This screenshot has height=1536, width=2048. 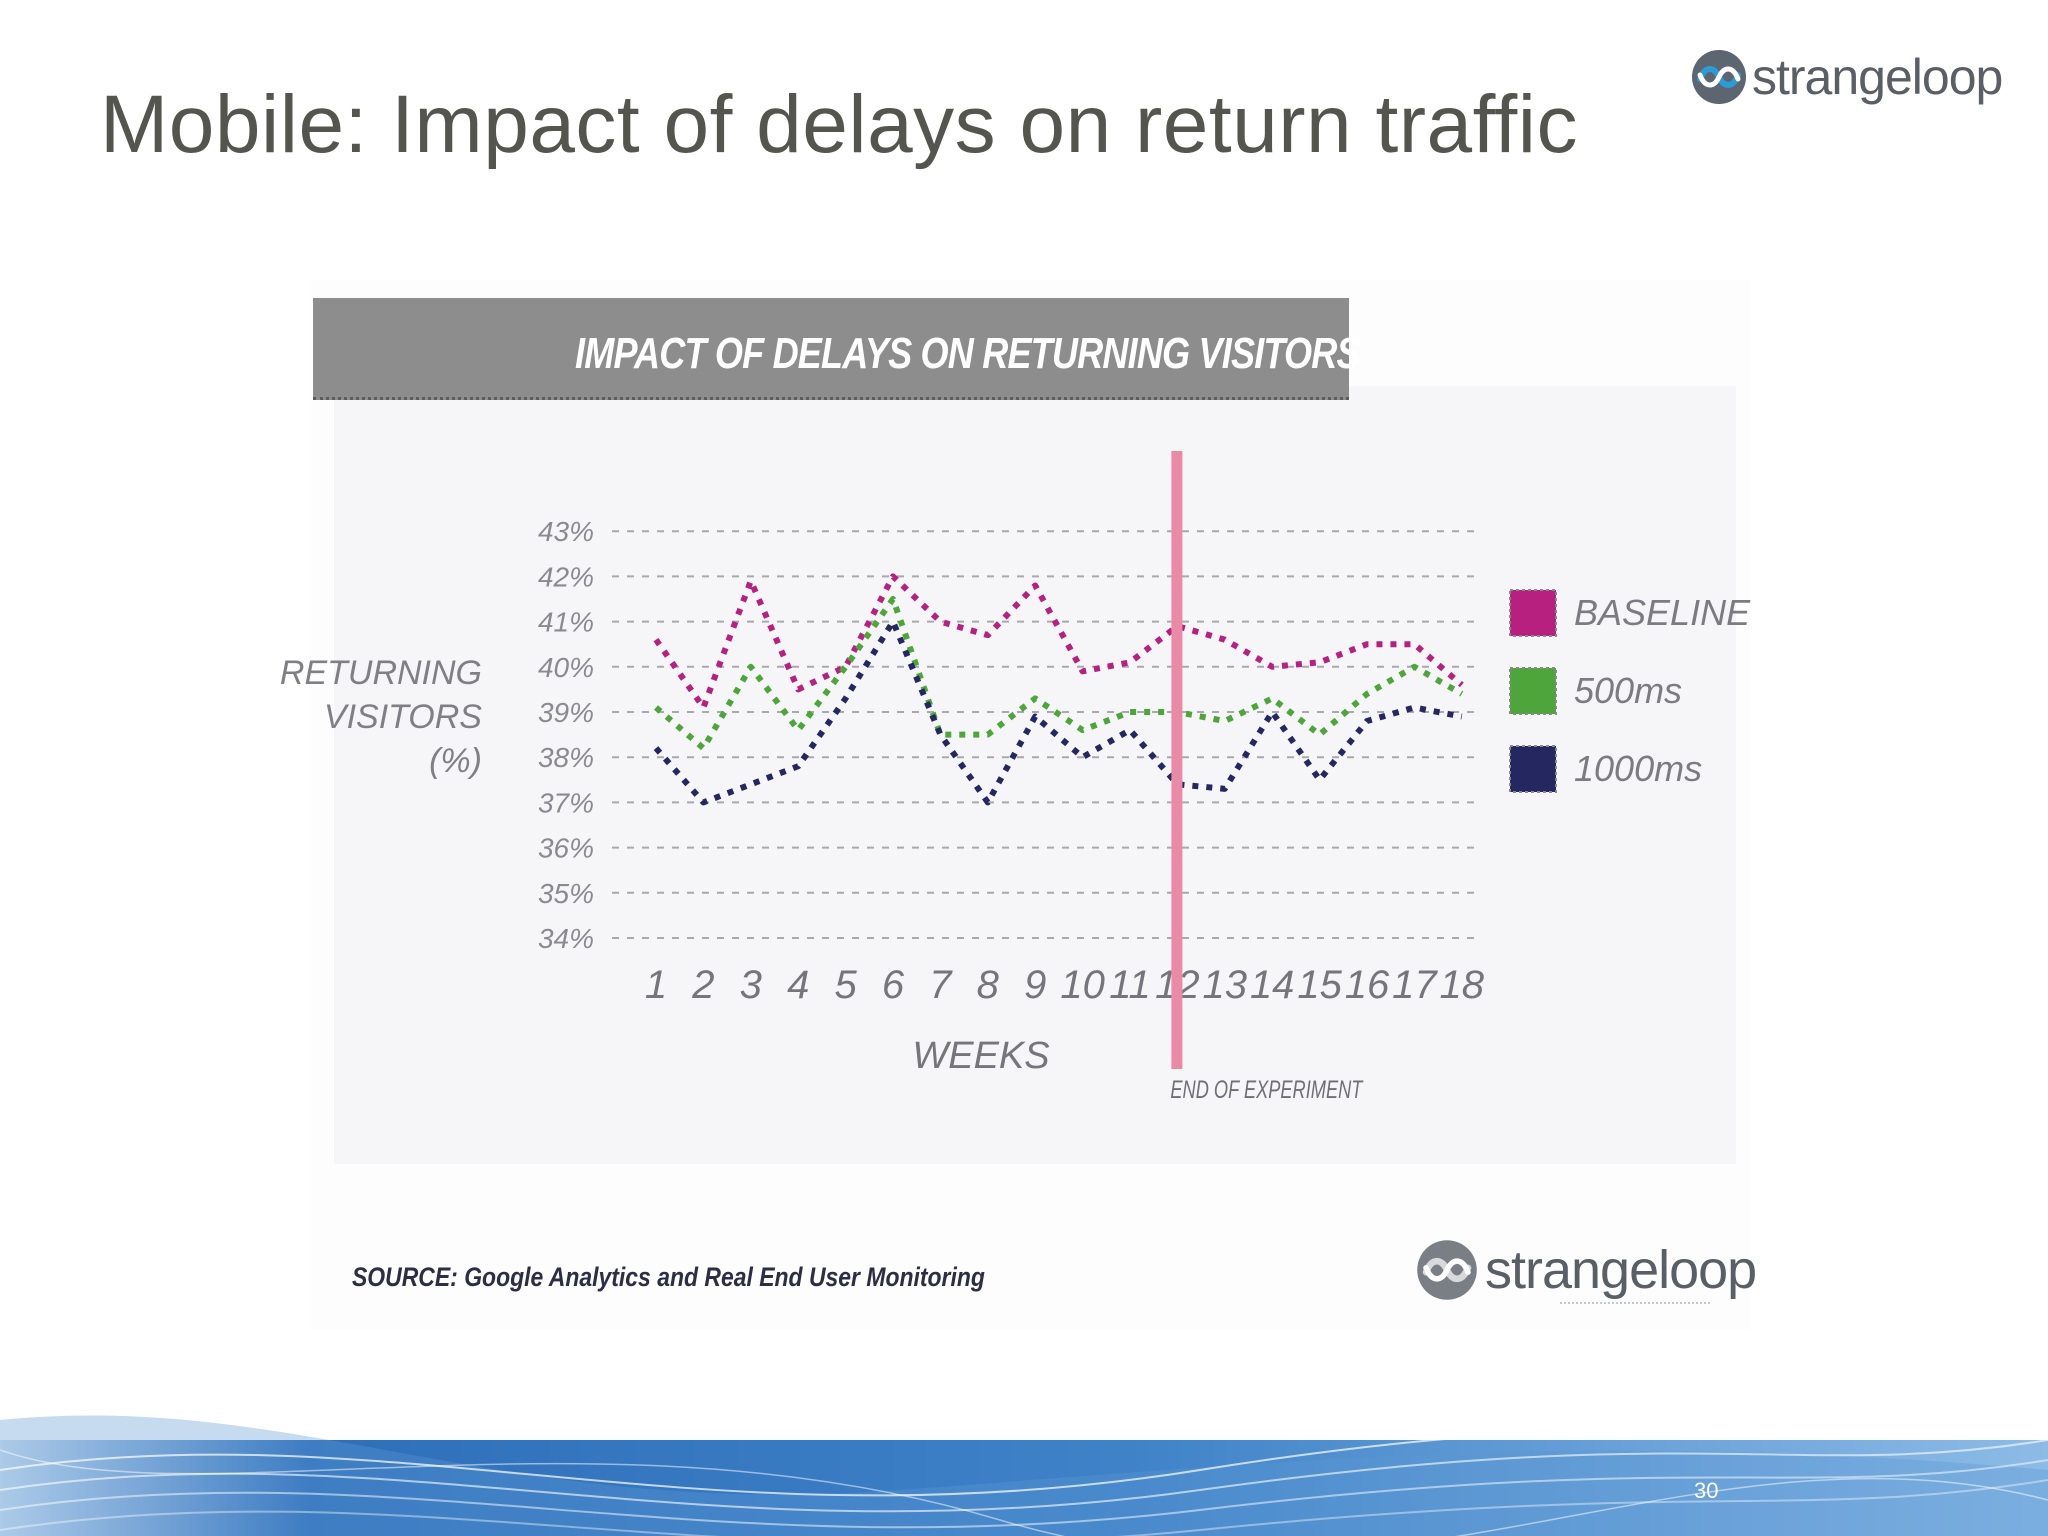 What do you see at coordinates (845, 985) in the screenshot?
I see `x-tick-label: 5` at bounding box center [845, 985].